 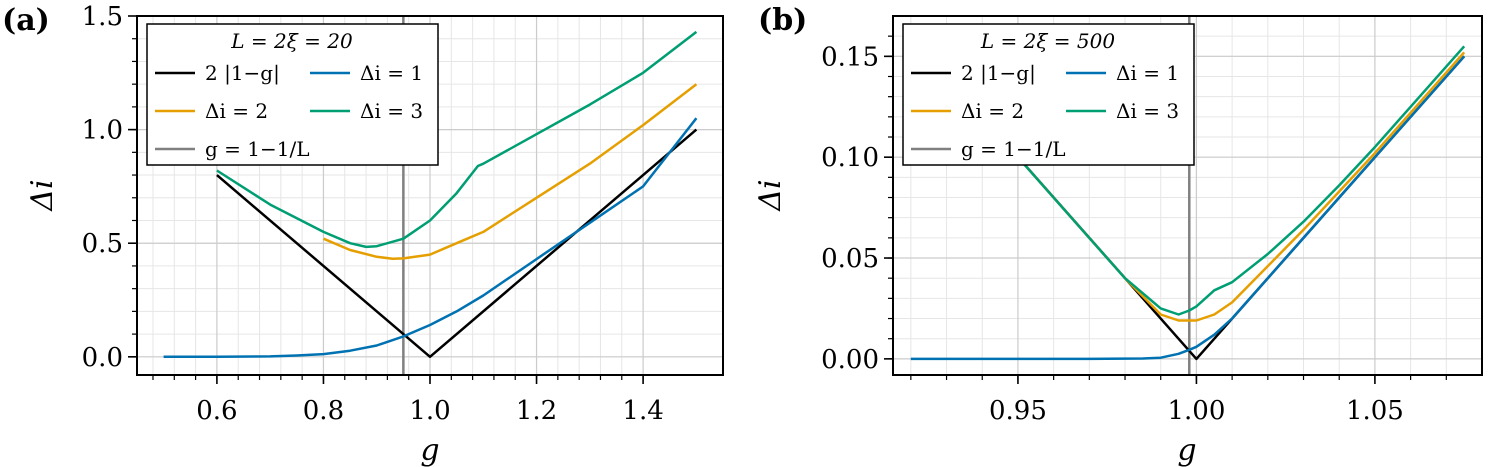 I want to click on panel-a-ylabel: Δi, so click(x=42, y=195).